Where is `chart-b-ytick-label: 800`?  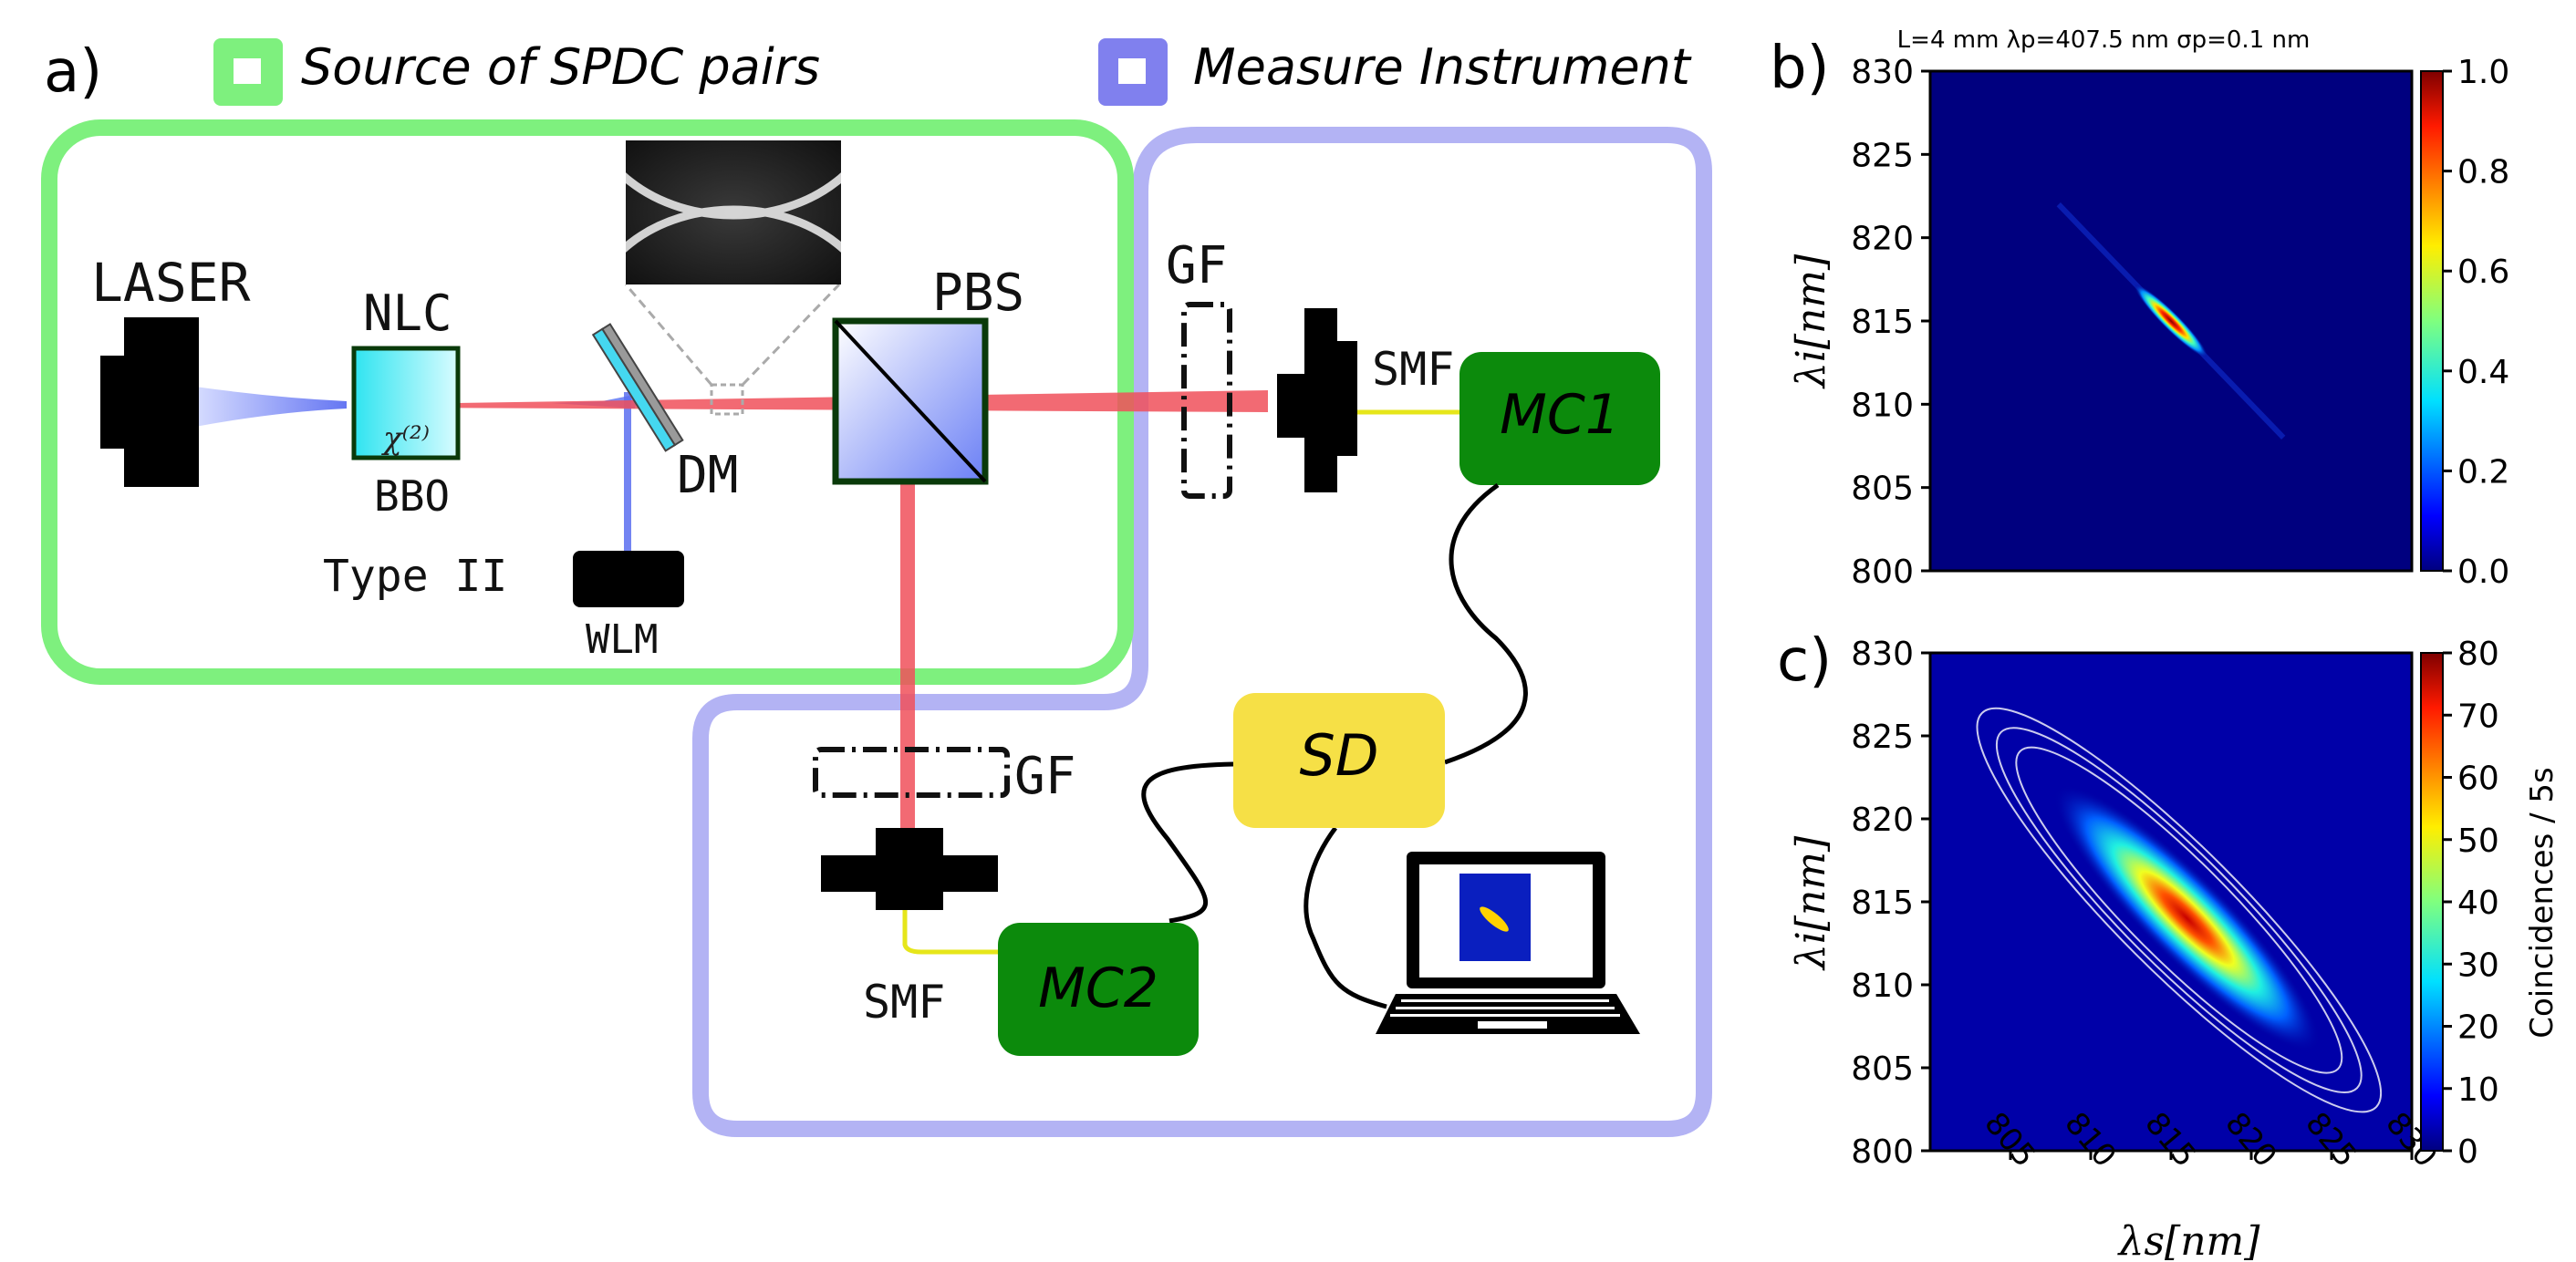
chart-b-ytick-label: 800 is located at coordinates (1882, 572).